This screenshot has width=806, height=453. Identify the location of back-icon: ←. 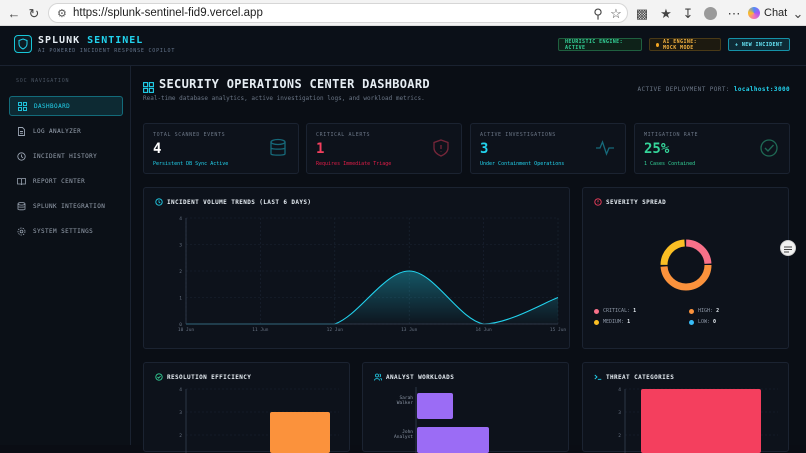
(14, 13).